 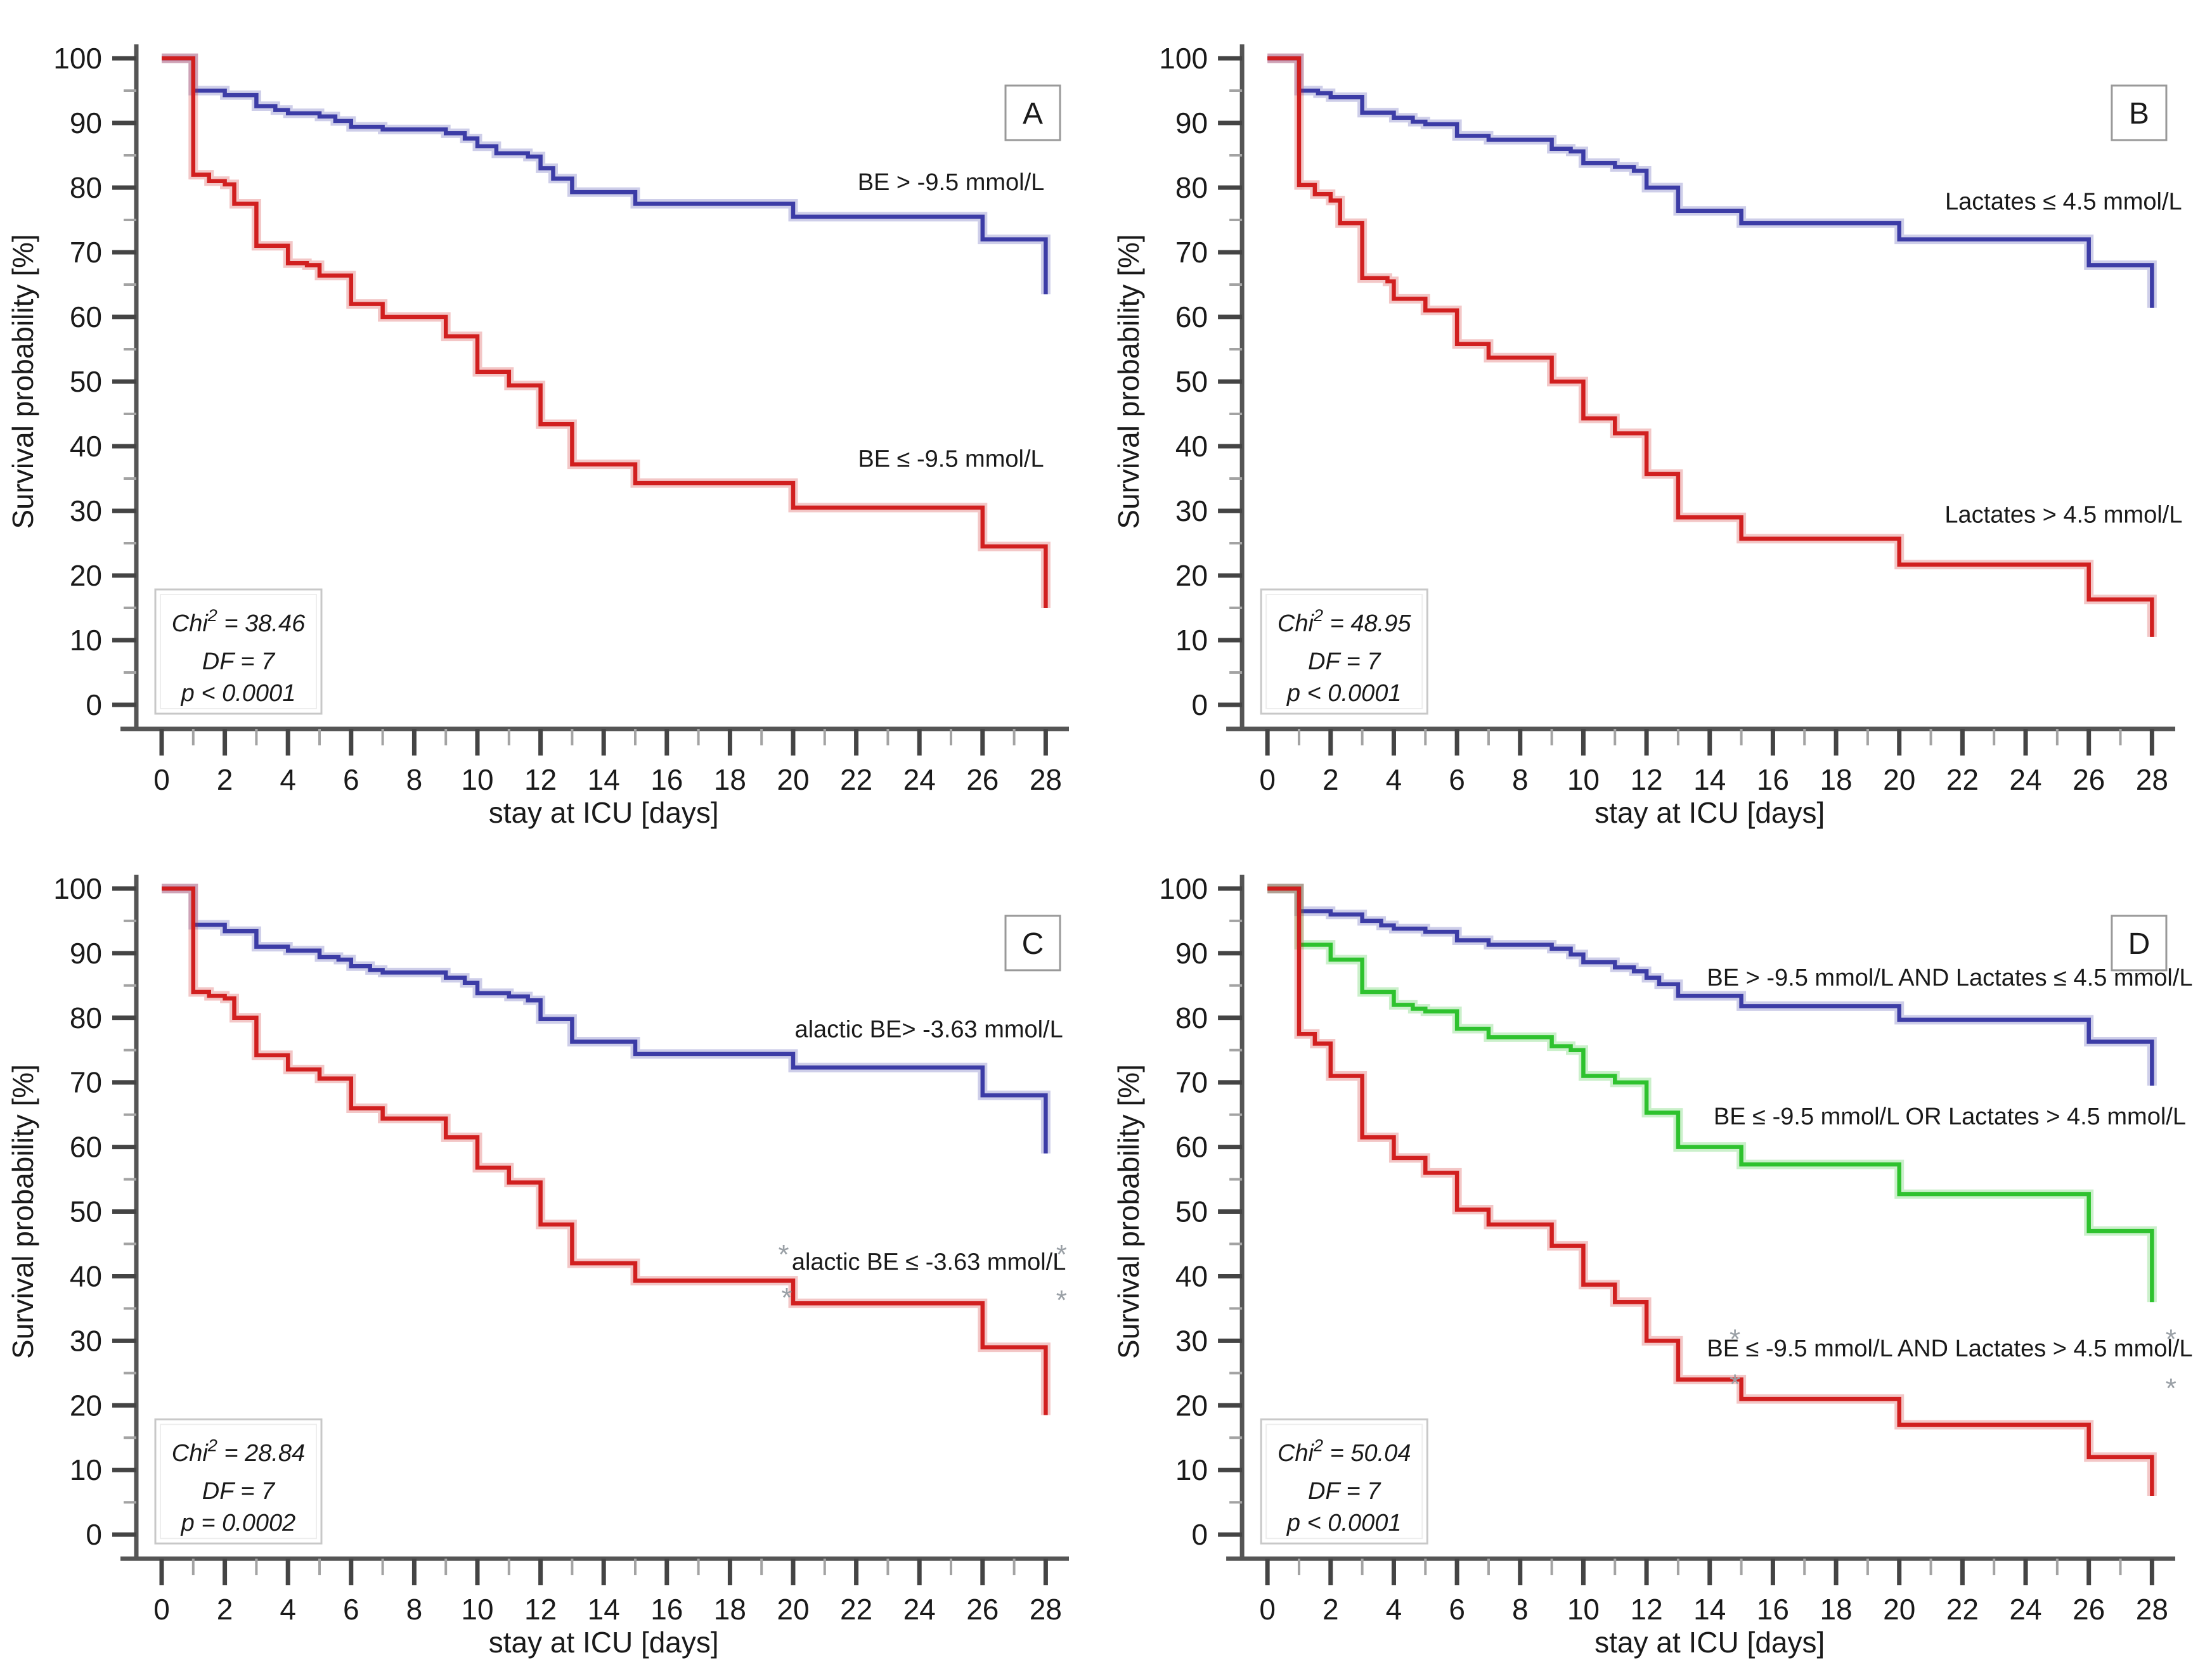 I want to click on curve-label: BE > -9.5 mmol/L, so click(x=951, y=182).